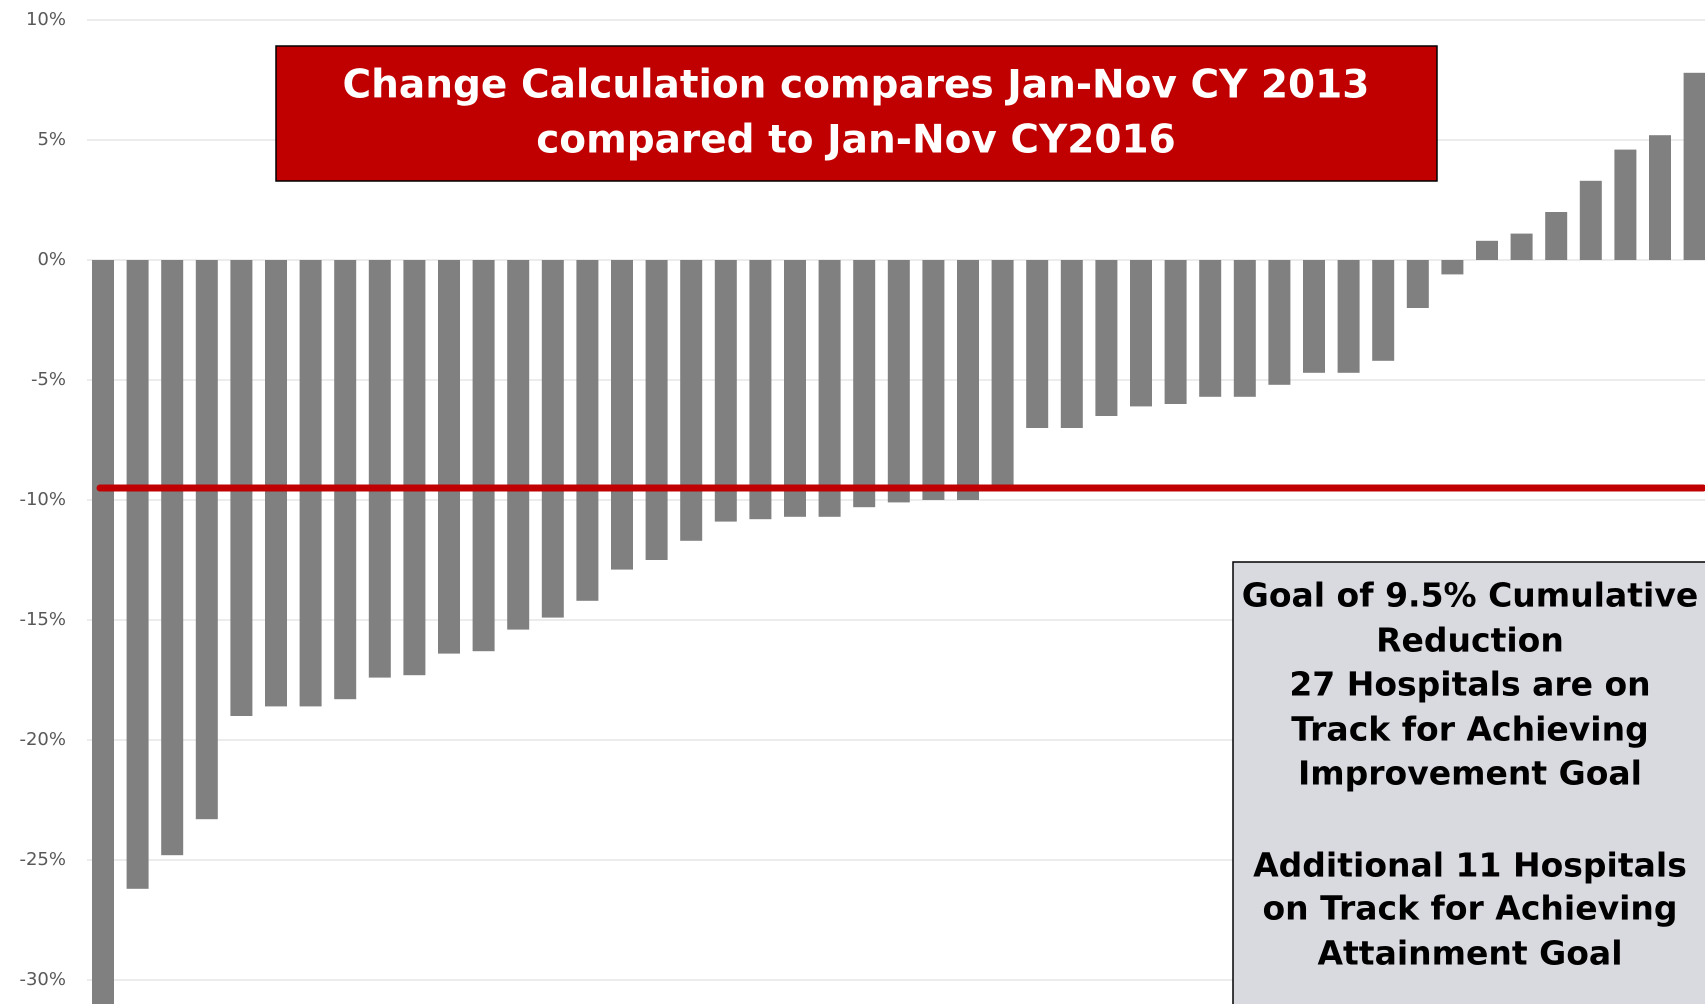 The image size is (1705, 1004). What do you see at coordinates (856, 113) in the screenshot?
I see `title-box` at bounding box center [856, 113].